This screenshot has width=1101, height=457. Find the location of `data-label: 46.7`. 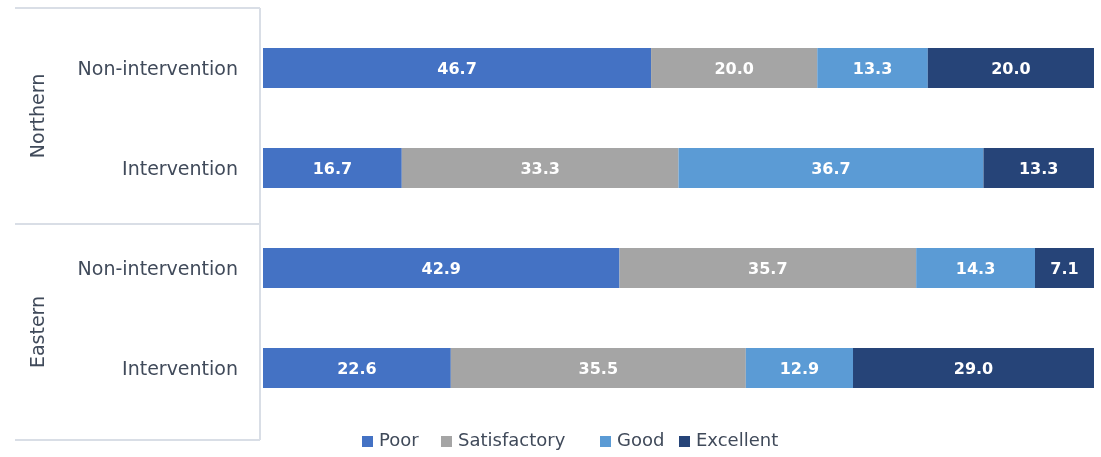

data-label: 46.7 is located at coordinates (457, 68).